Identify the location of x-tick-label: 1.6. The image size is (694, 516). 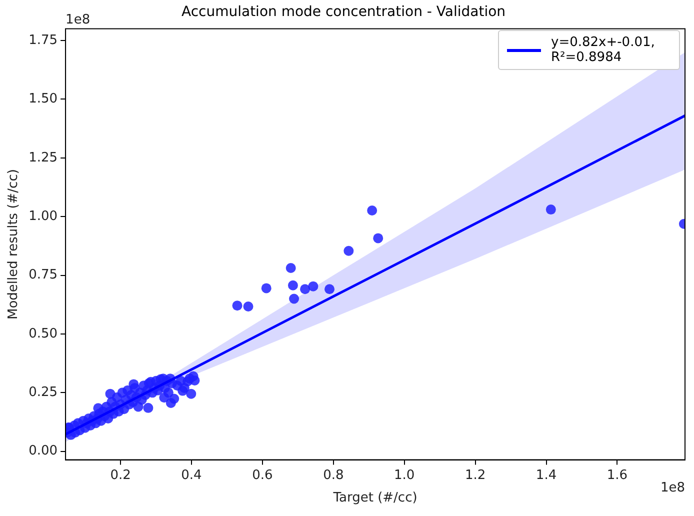
(617, 475).